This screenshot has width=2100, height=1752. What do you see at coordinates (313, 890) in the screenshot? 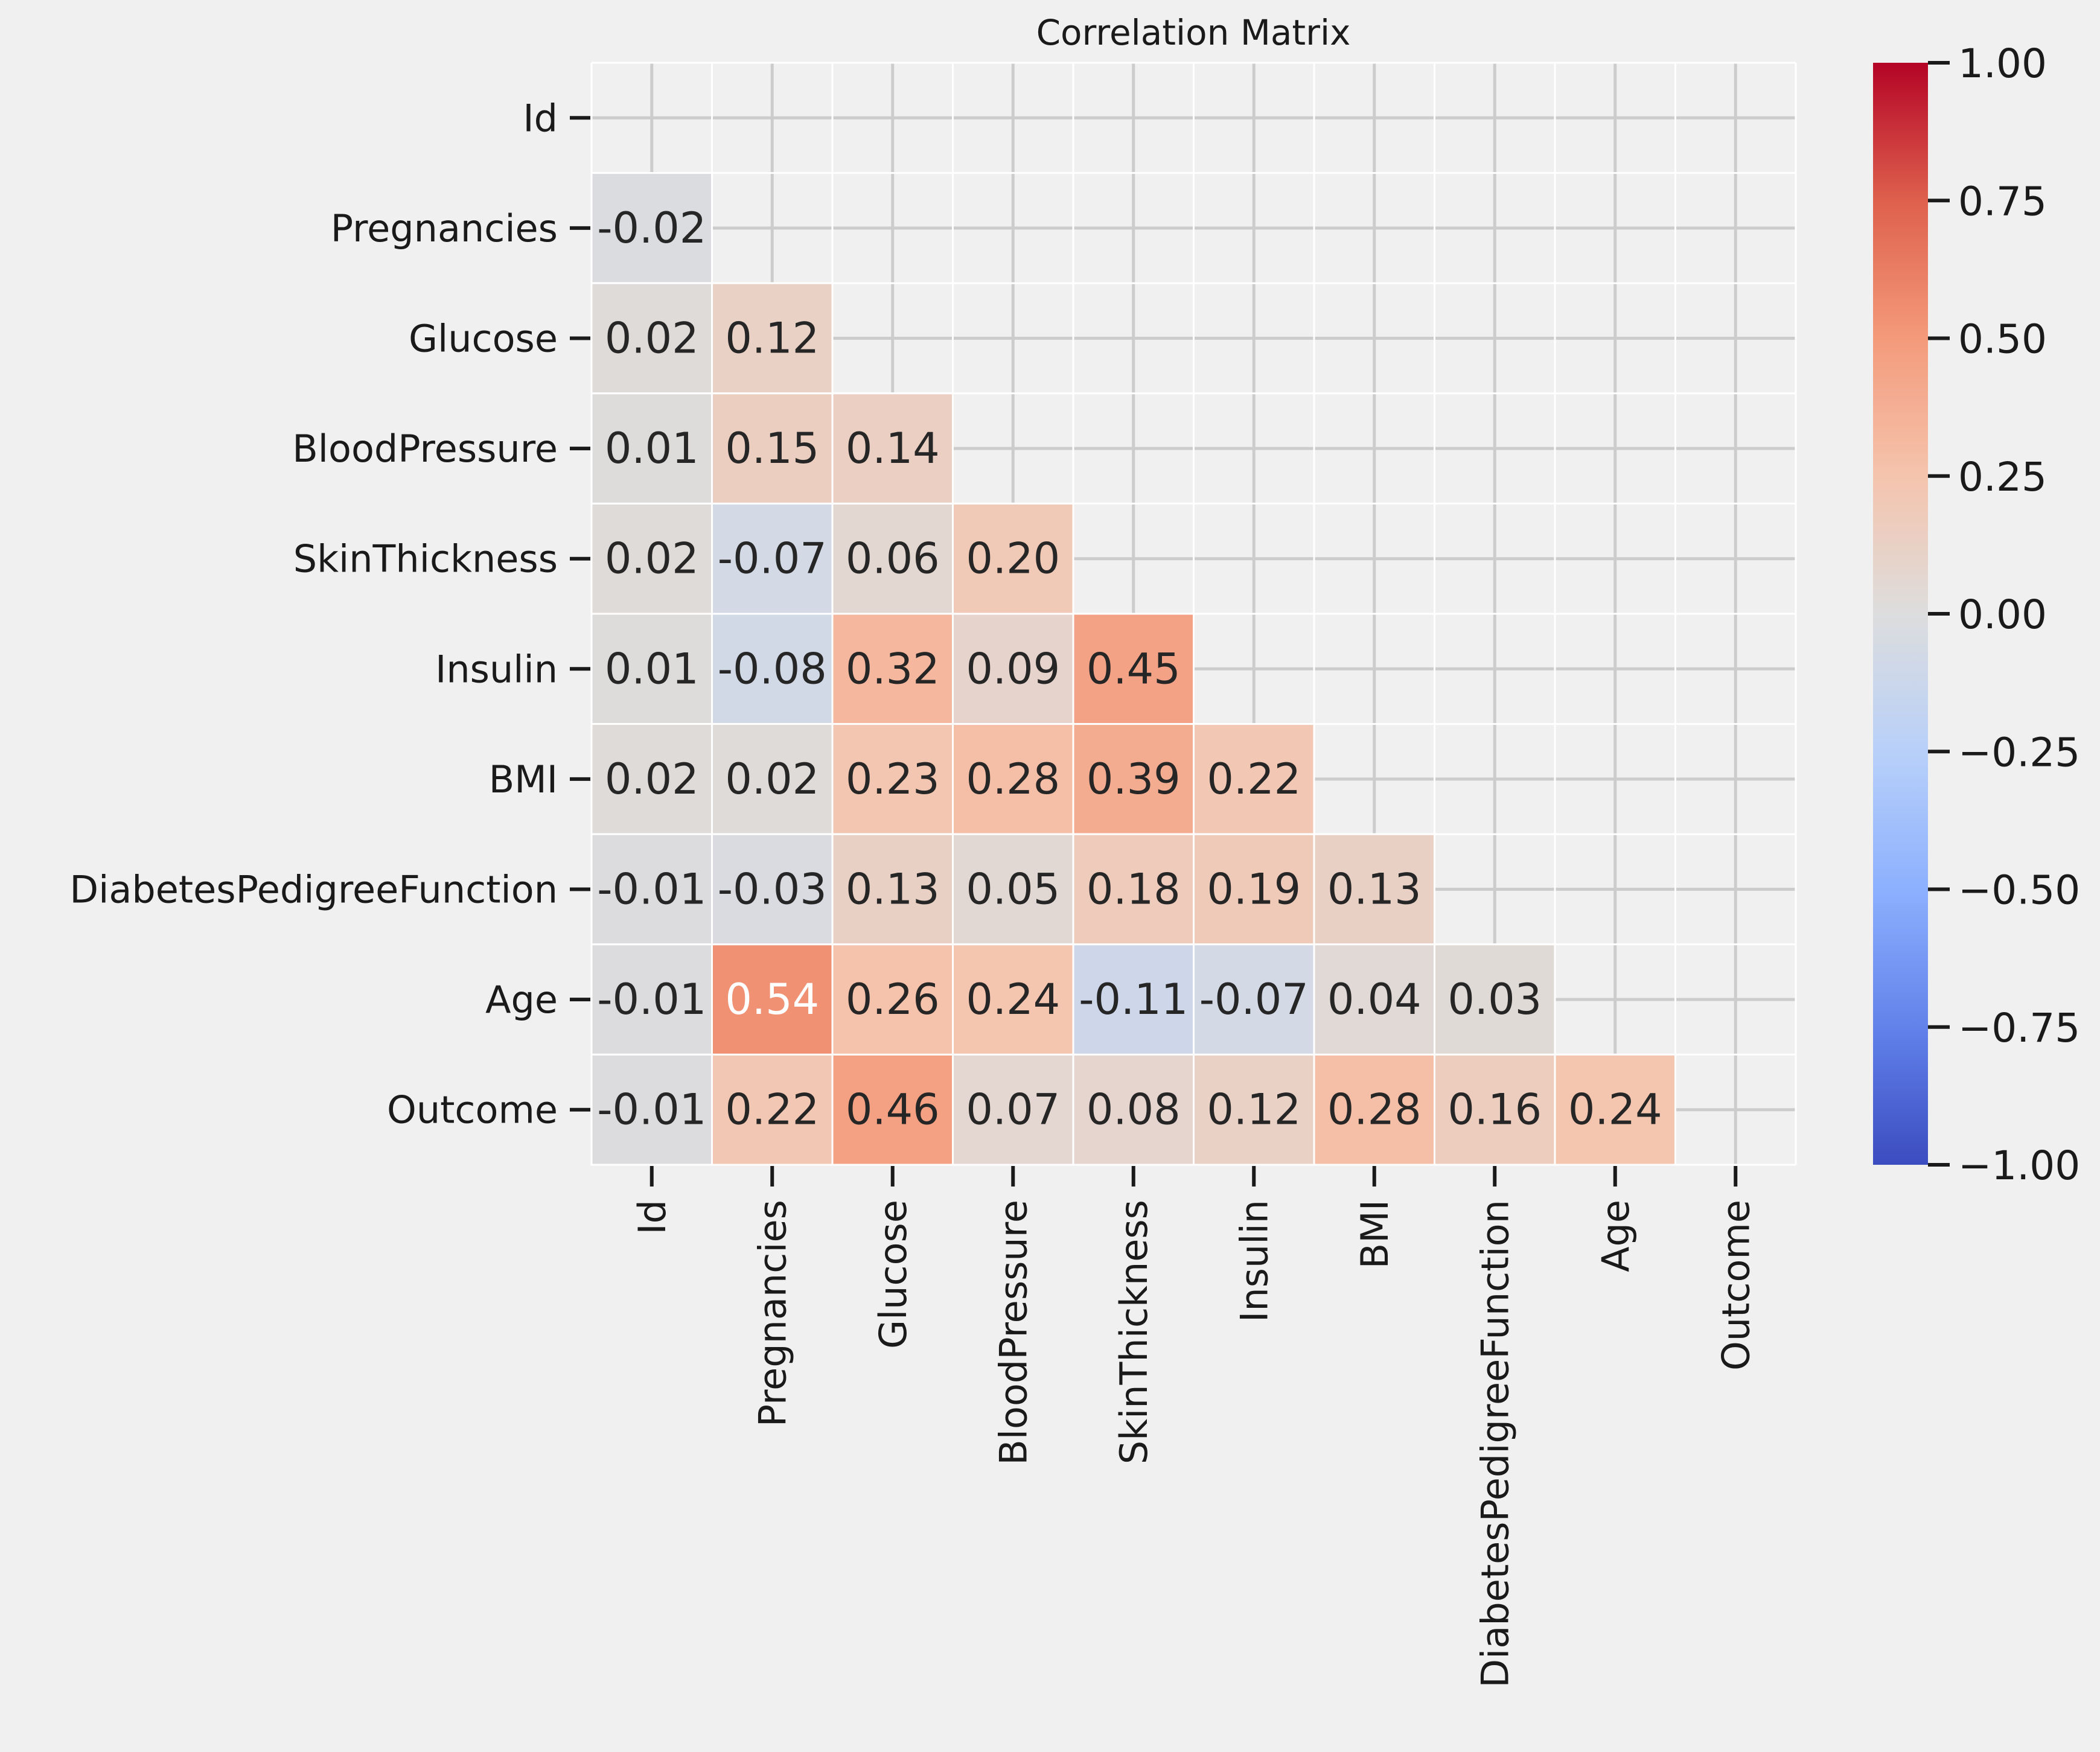
I see `y-tick-label: DiabetesPedigreeFunction` at bounding box center [313, 890].